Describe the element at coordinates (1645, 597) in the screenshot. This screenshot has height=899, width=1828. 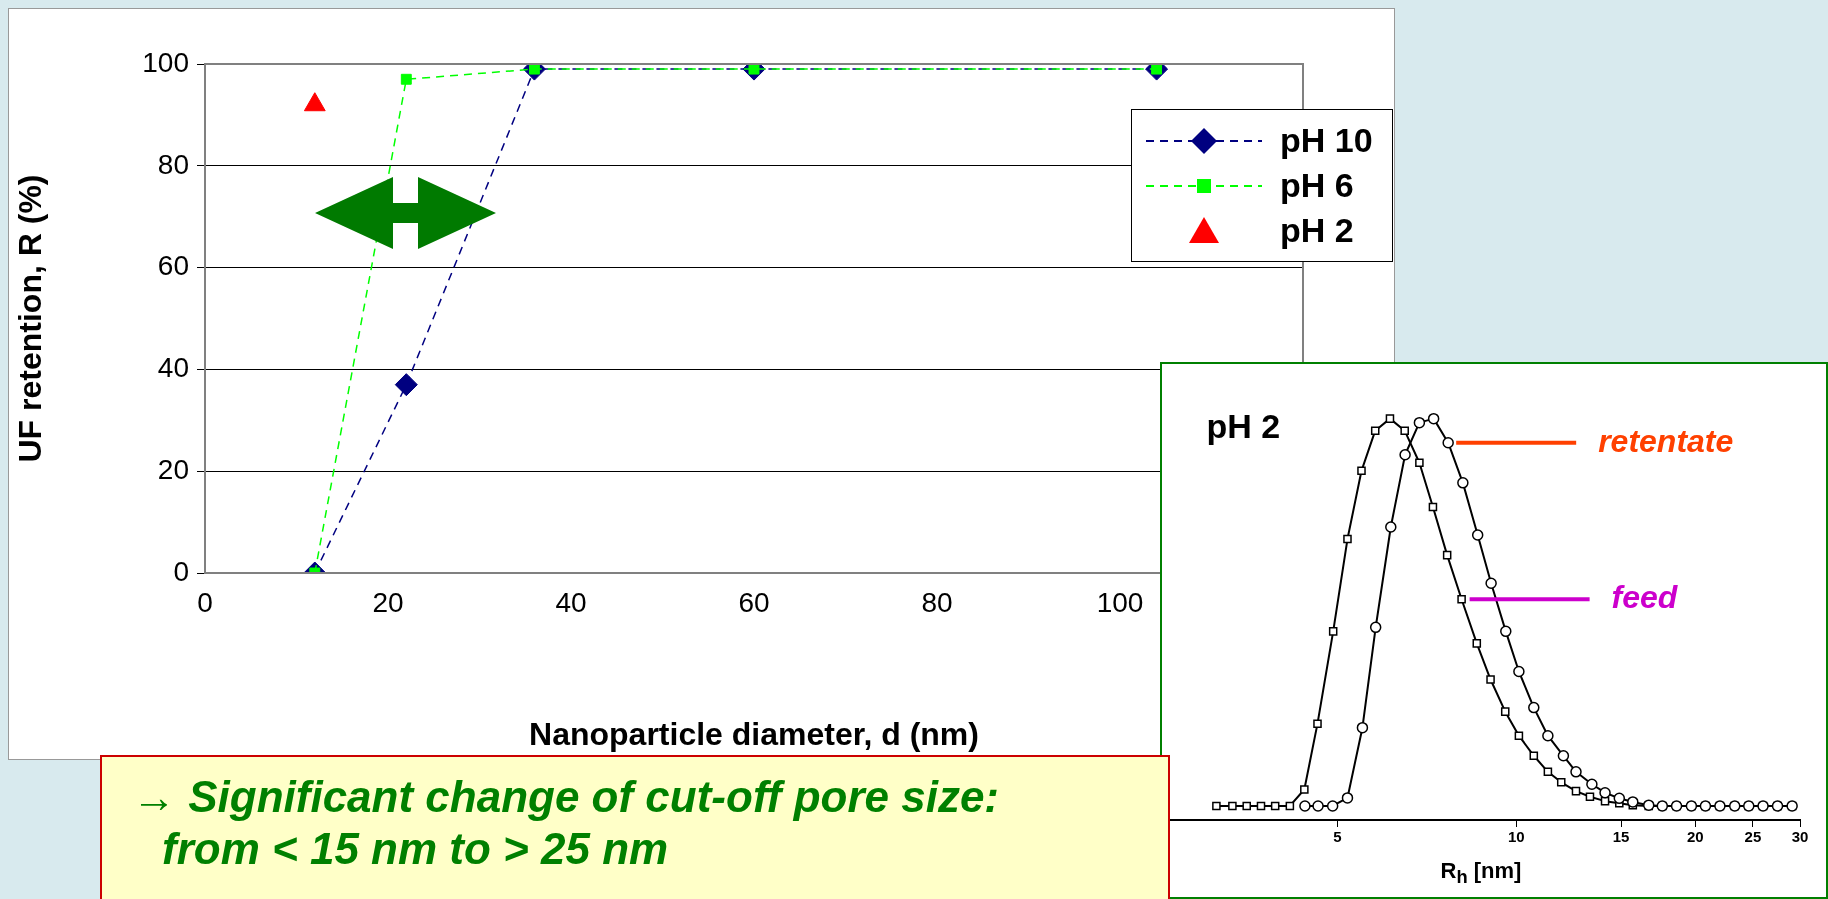
I see `annotation: feed` at that location.